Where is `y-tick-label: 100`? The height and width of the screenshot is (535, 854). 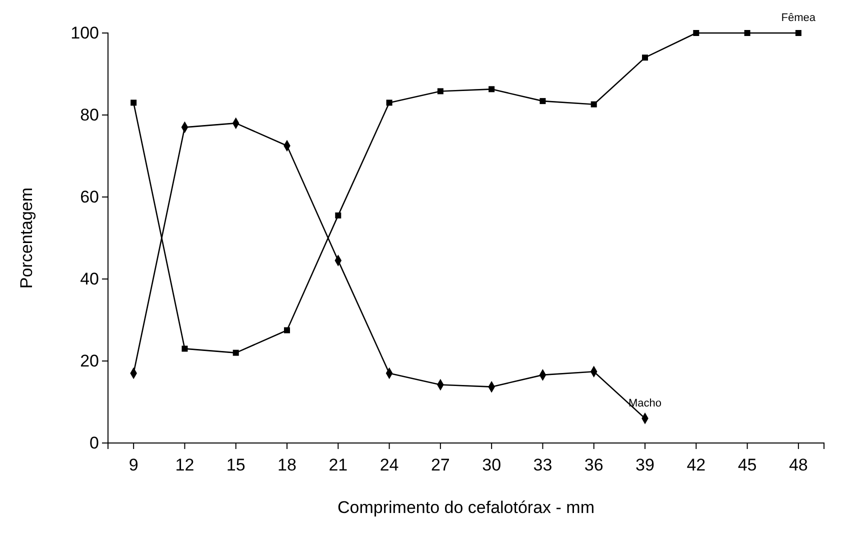 y-tick-label: 100 is located at coordinates (84, 32).